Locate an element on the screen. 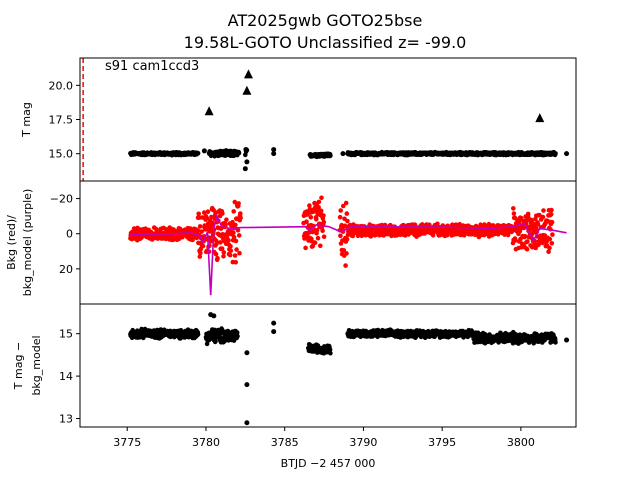 This screenshot has width=640, height=480. difference-ylabel-line1: T mag − is located at coordinates (18, 366).